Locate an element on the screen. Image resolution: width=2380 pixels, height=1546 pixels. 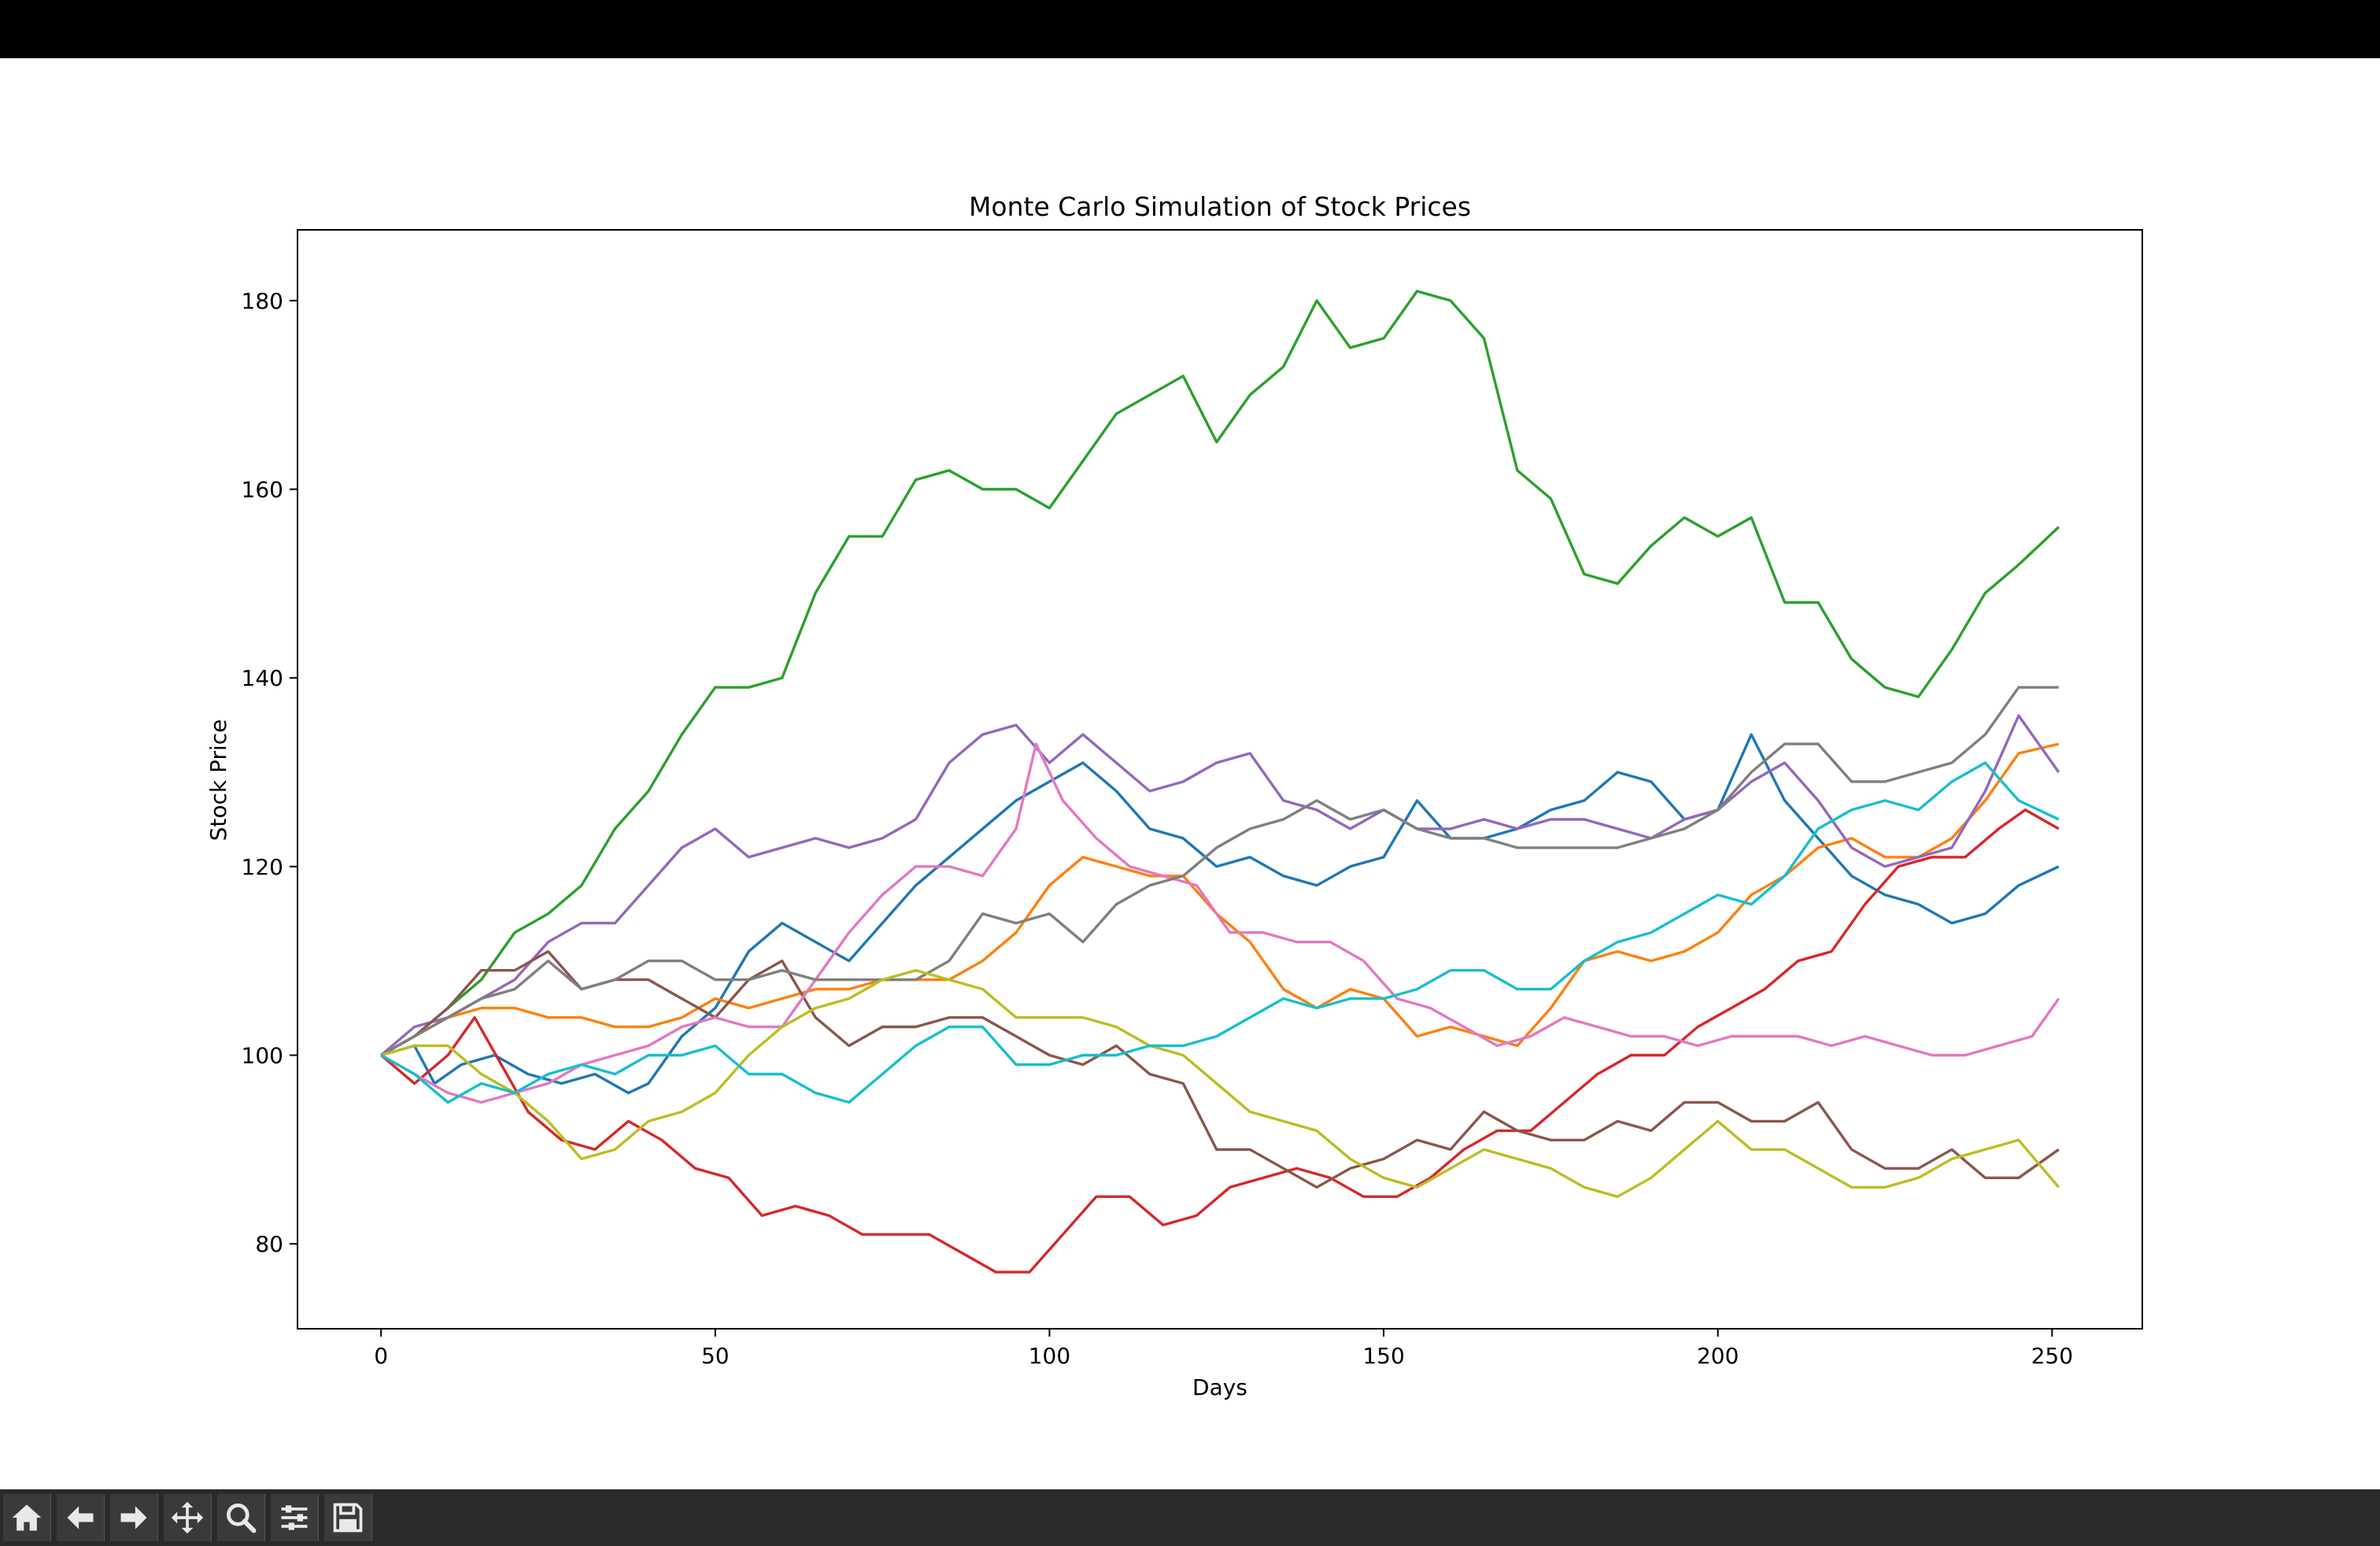
zoom-icon is located at coordinates (242, 1518).